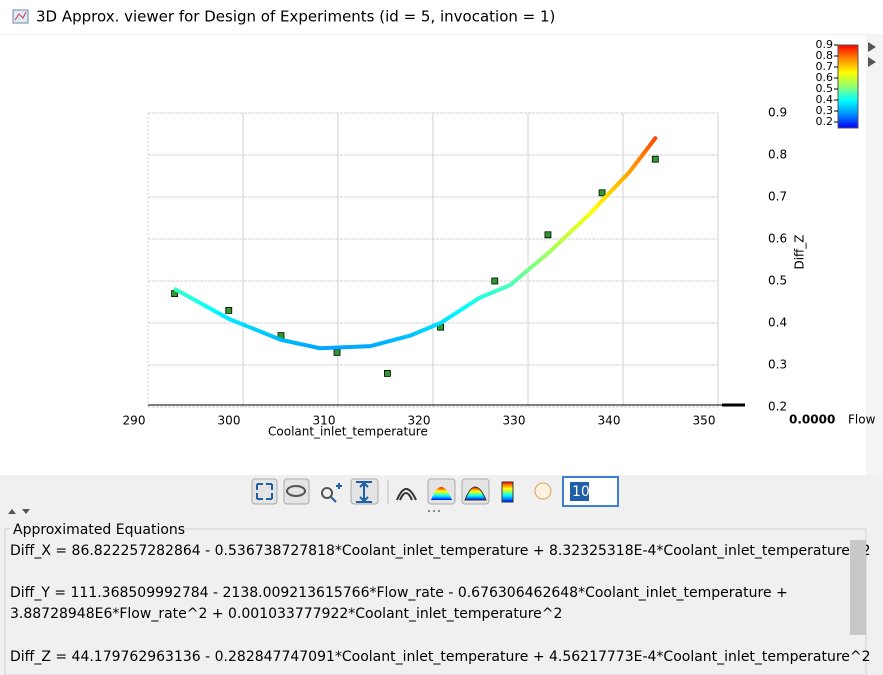 The width and height of the screenshot is (883, 675). What do you see at coordinates (825, 77) in the screenshot?
I see `colorbar-tick-label: 0.6` at bounding box center [825, 77].